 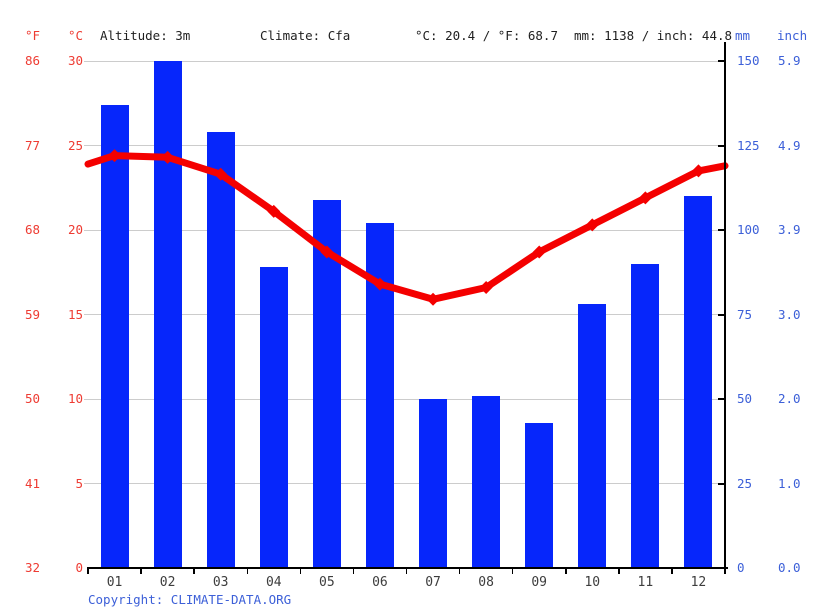 I want to click on inch-tick: 3.0, so click(x=789, y=314).